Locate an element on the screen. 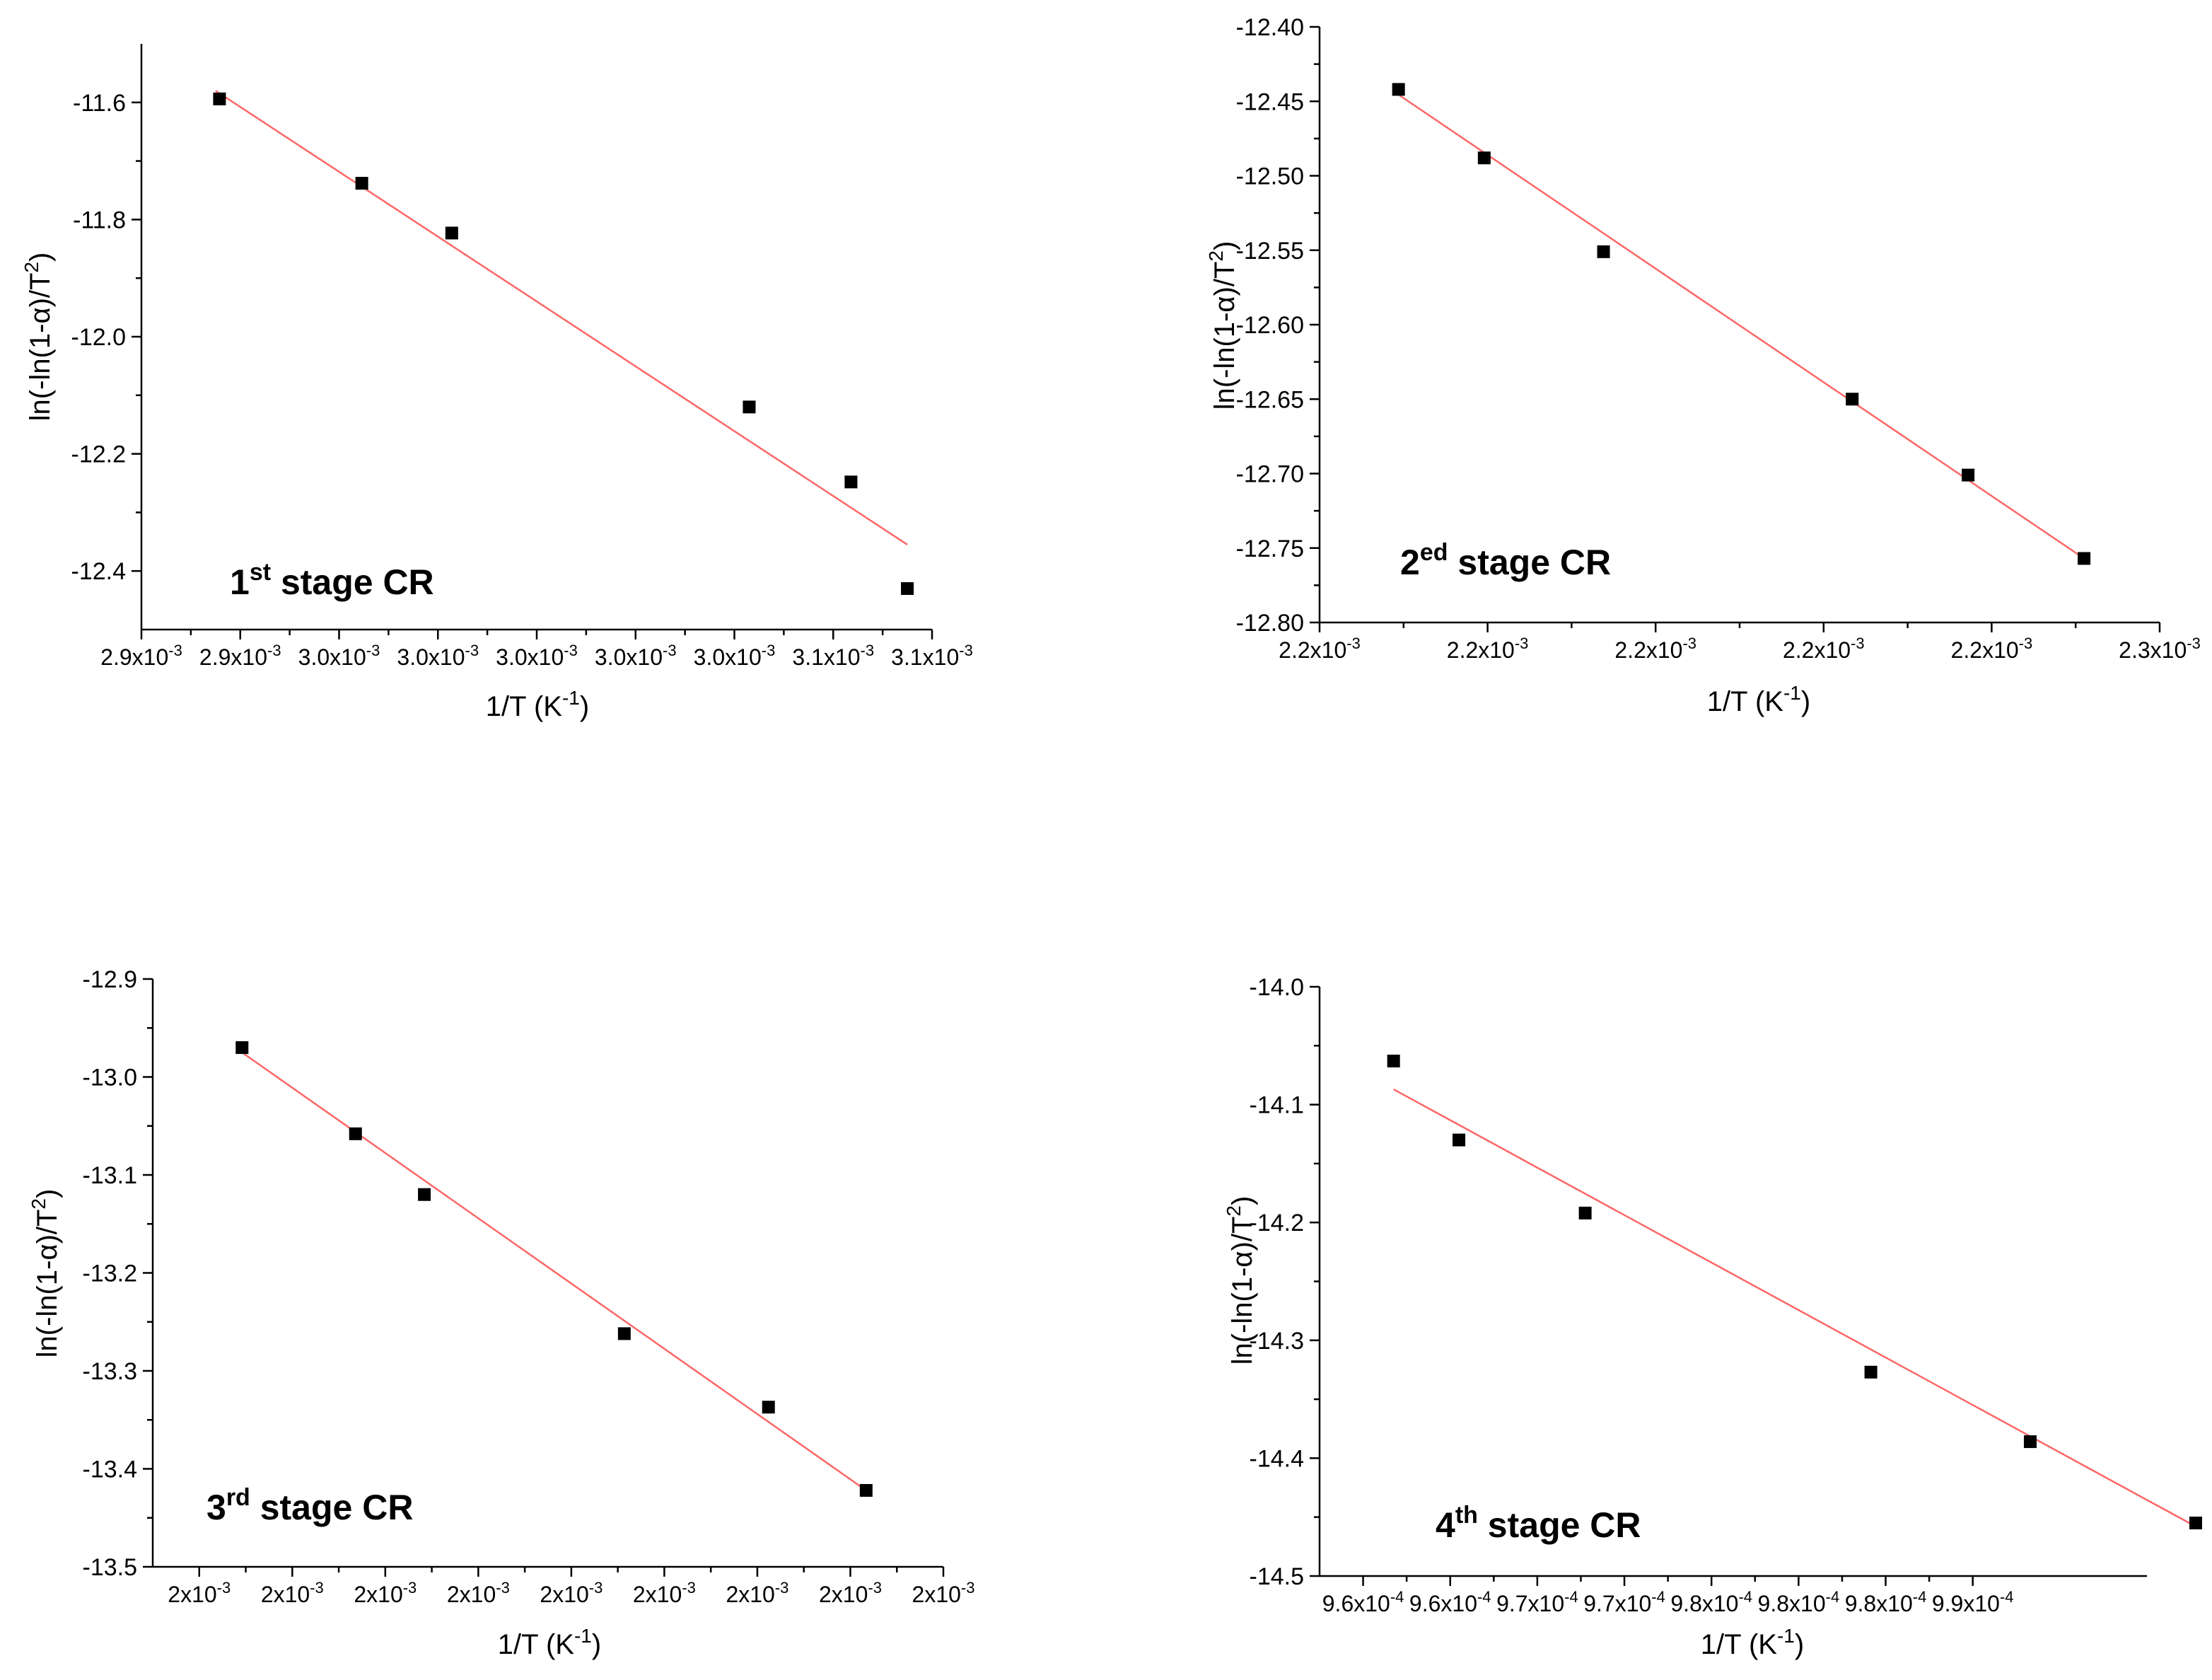  y-tick-label: -11.8 is located at coordinates (99, 220).